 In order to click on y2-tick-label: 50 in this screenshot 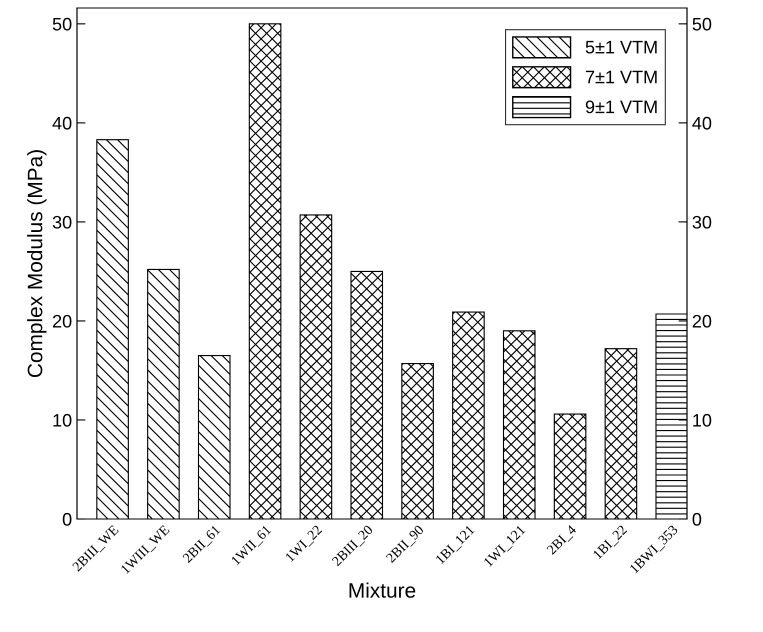, I will do `click(702, 24)`.